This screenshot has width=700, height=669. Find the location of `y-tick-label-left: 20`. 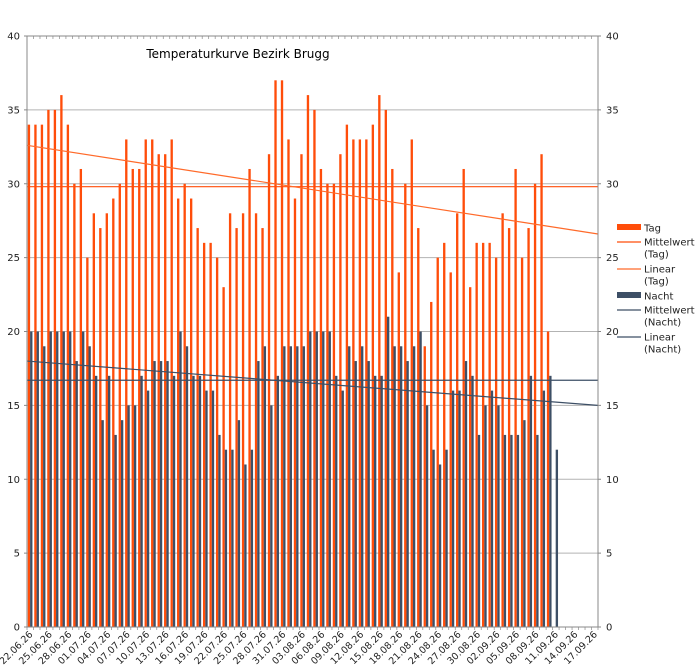

y-tick-label-left: 20 is located at coordinates (13, 332).